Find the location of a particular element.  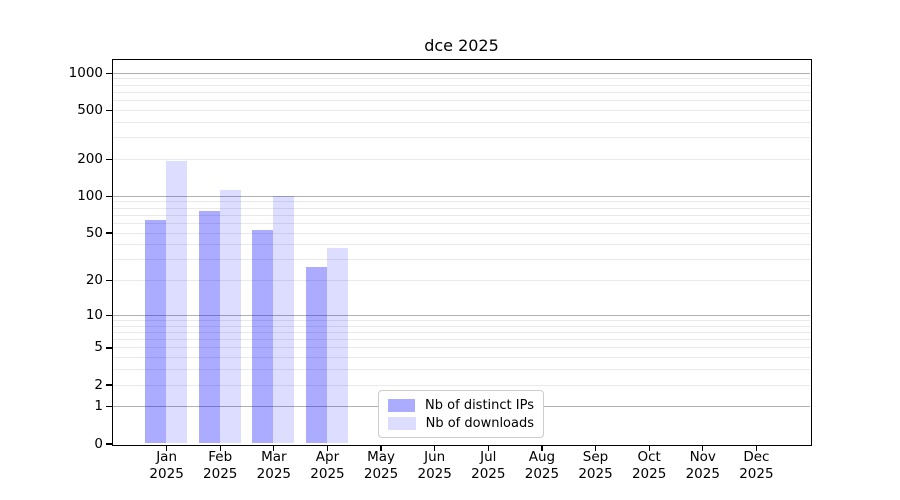

x-tick-label: Oct 2025 is located at coordinates (649, 465).